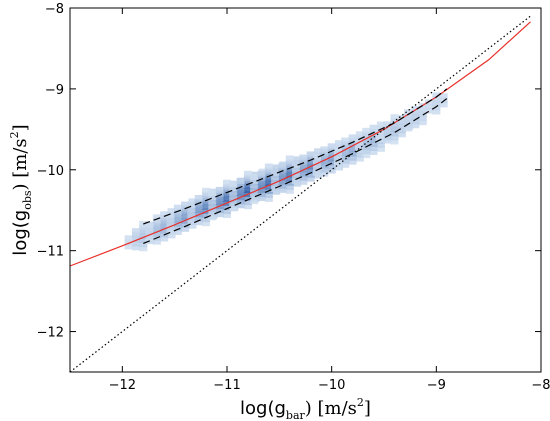 Image resolution: width=550 pixels, height=421 pixels. I want to click on x-tick-label: −11, so click(226, 385).